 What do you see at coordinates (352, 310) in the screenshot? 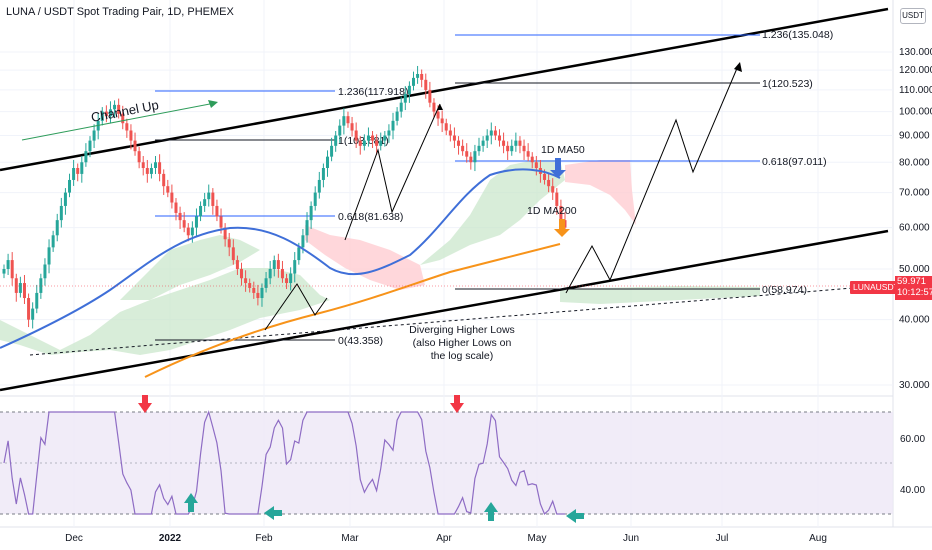
I see `ma200-line` at bounding box center [352, 310].